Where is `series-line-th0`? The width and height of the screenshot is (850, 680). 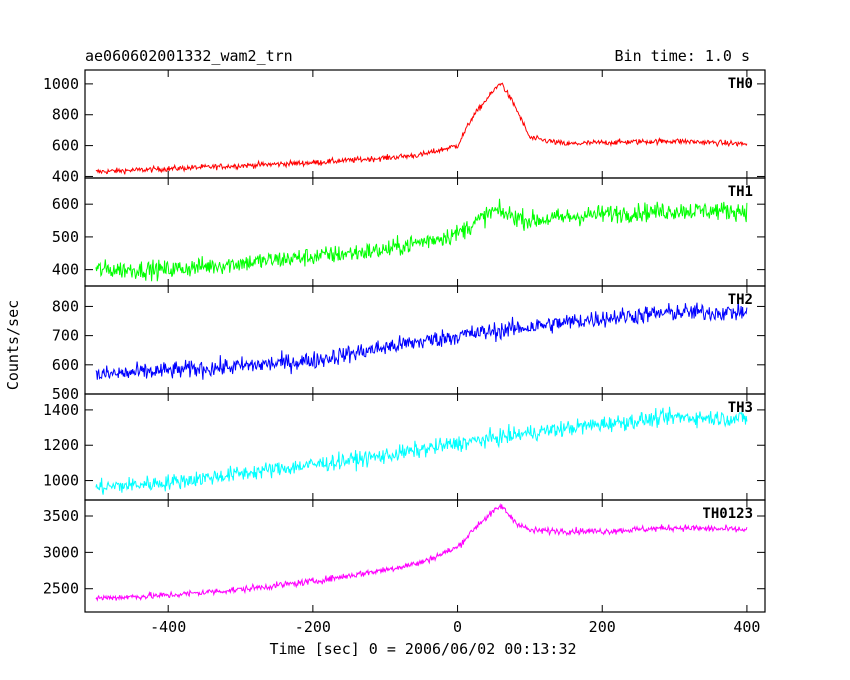
series-line-th0 is located at coordinates (421, 128).